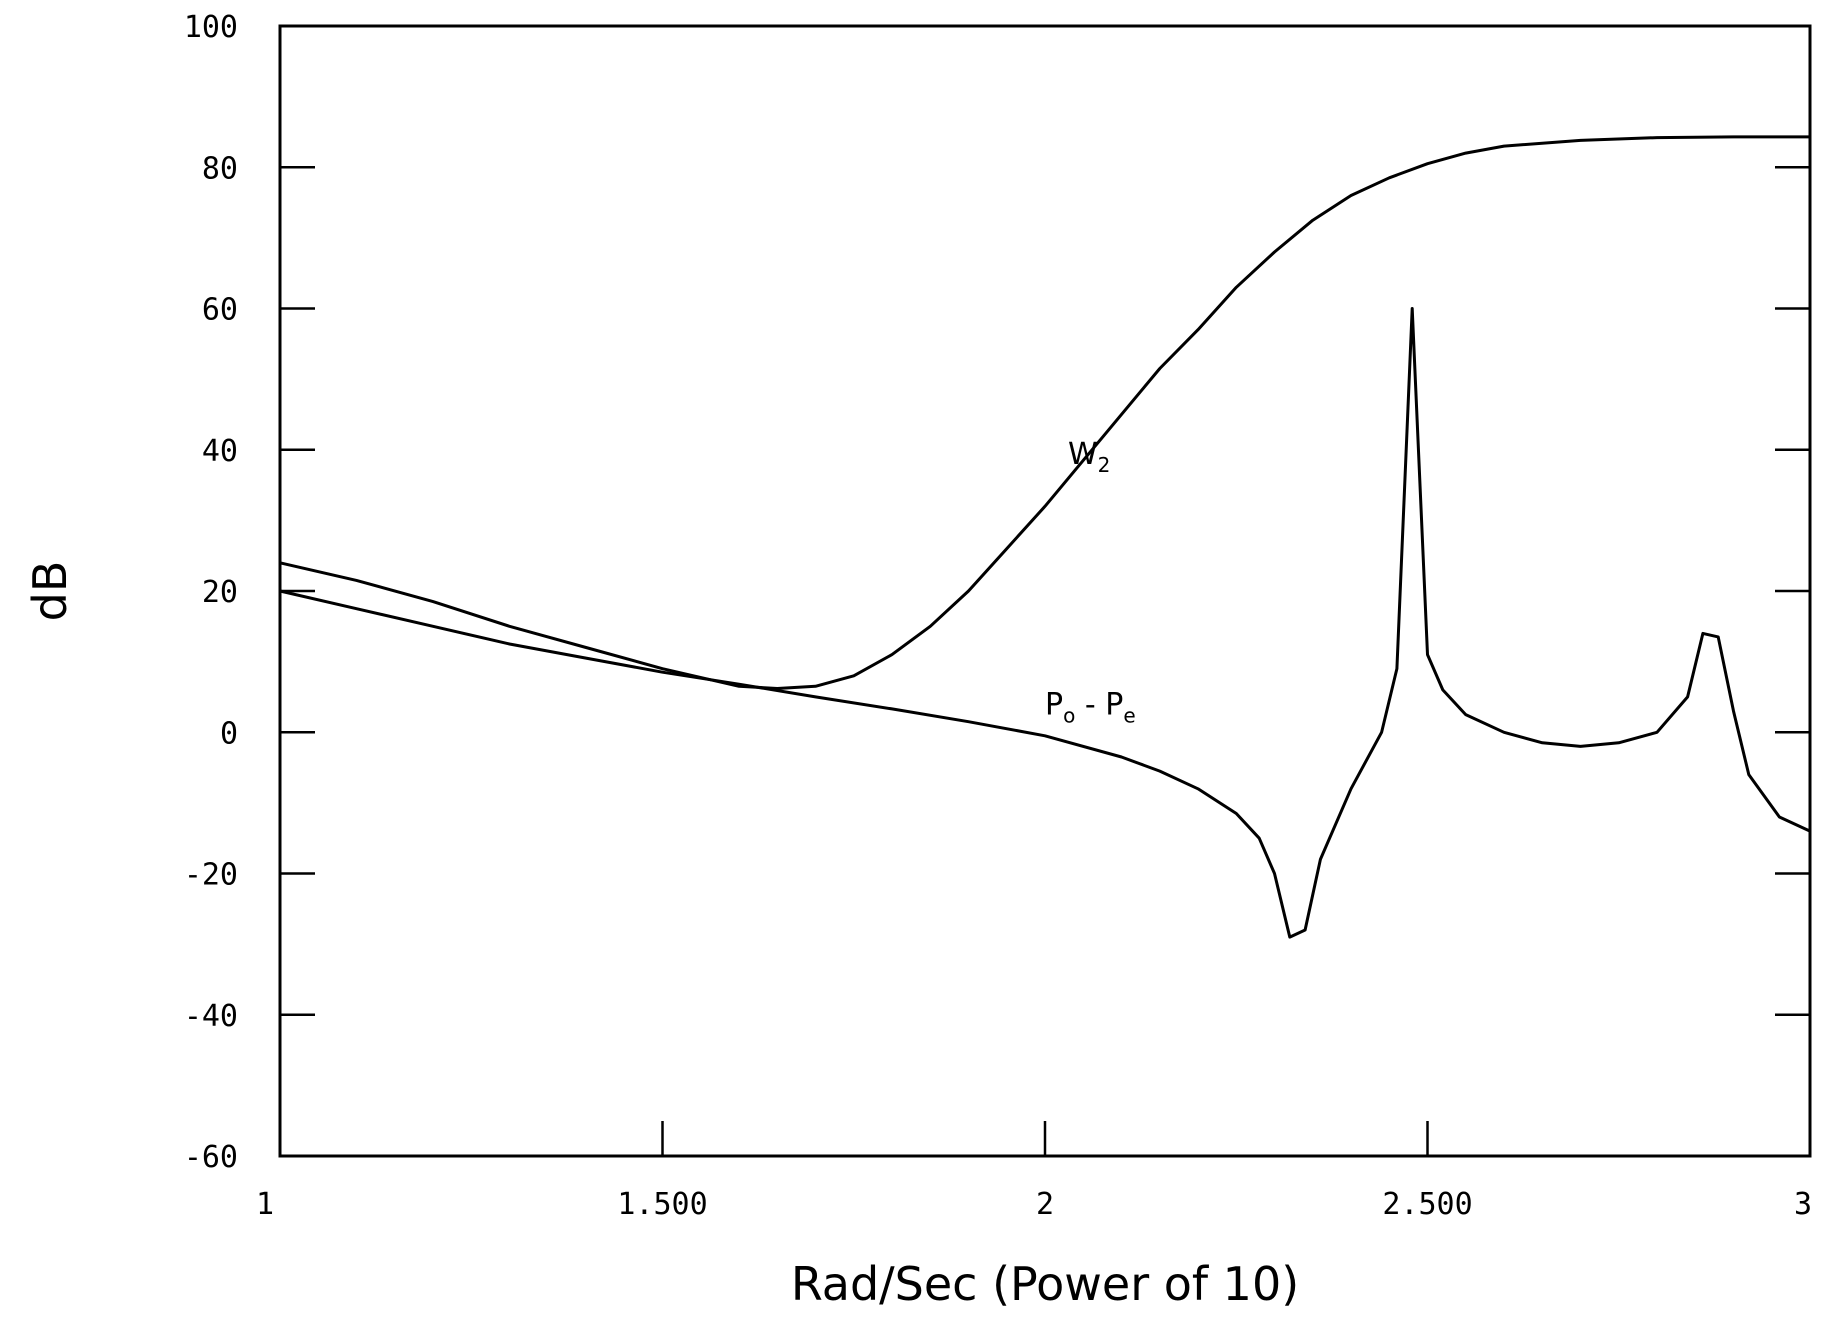 This screenshot has width=1823, height=1319. What do you see at coordinates (211, 27) in the screenshot?
I see `y-tick-label: 100` at bounding box center [211, 27].